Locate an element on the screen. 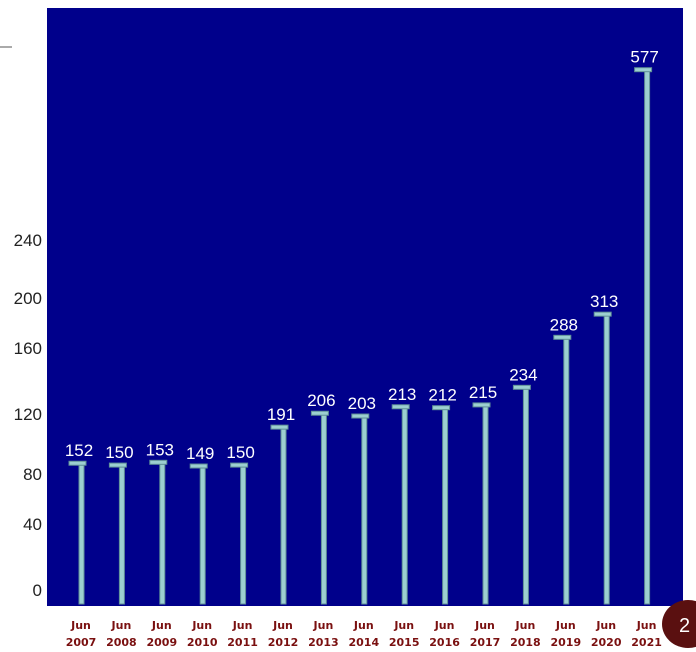 The width and height of the screenshot is (696, 652). data-label: 206 is located at coordinates (321, 400).